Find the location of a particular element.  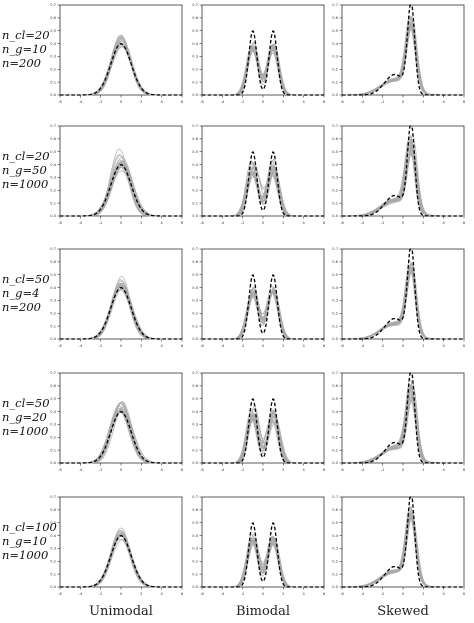

row-label-line: n_g=10 is located at coordinates (24, 49).